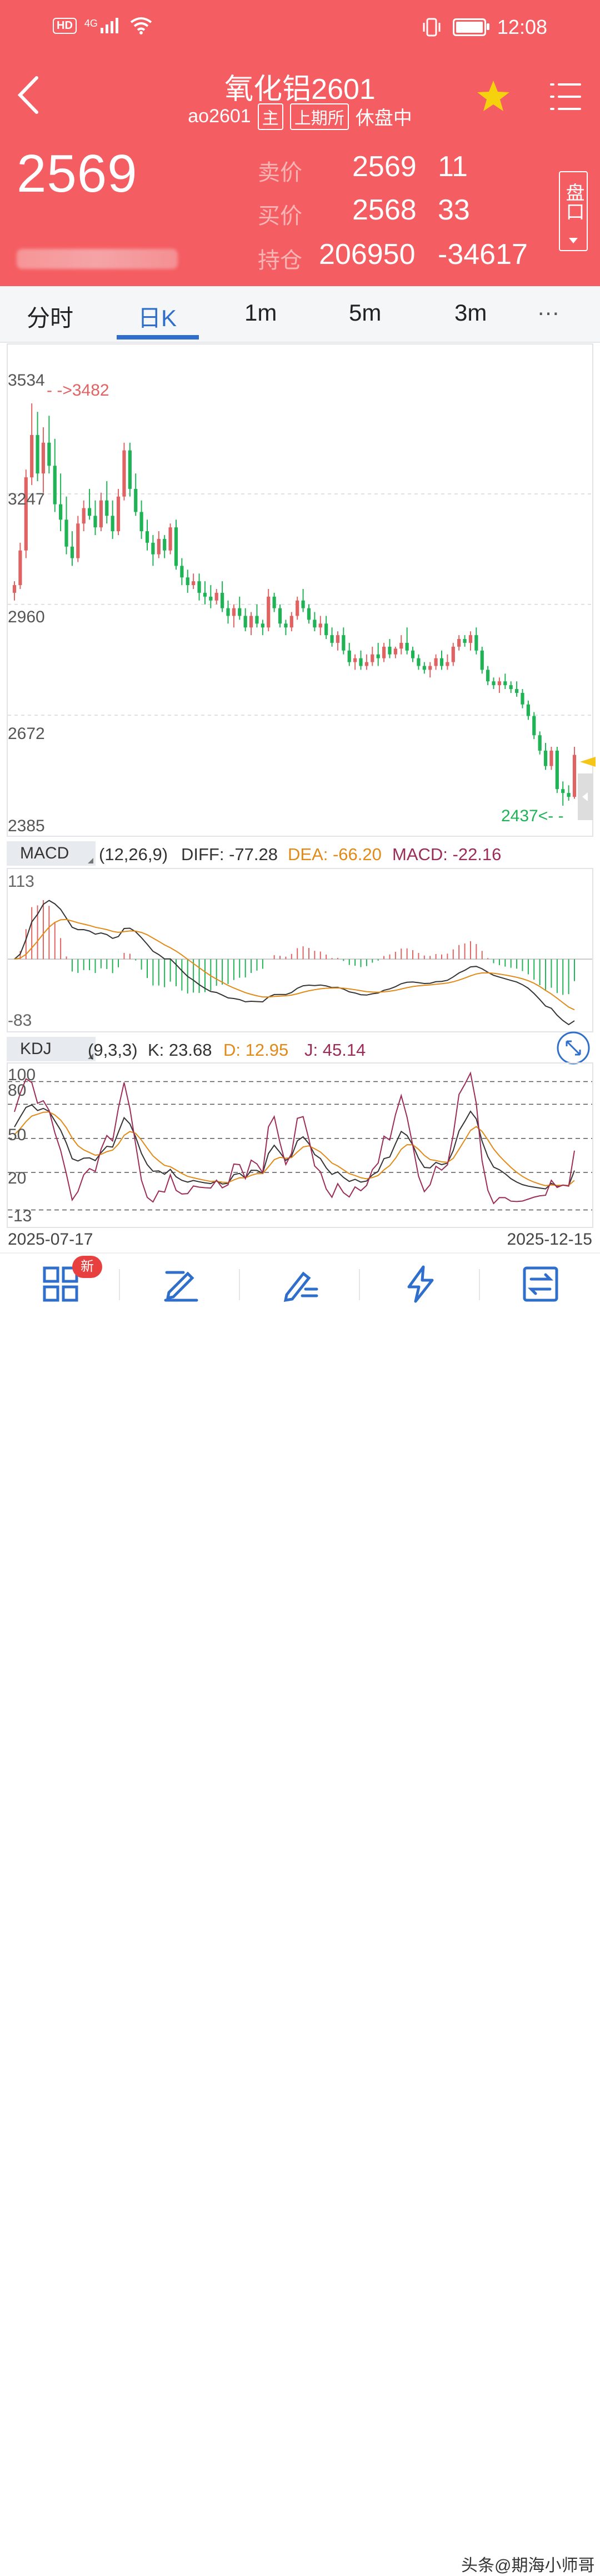 The image size is (600, 2576). Describe the element at coordinates (141, 25) in the screenshot. I see `wifi-icon` at that location.